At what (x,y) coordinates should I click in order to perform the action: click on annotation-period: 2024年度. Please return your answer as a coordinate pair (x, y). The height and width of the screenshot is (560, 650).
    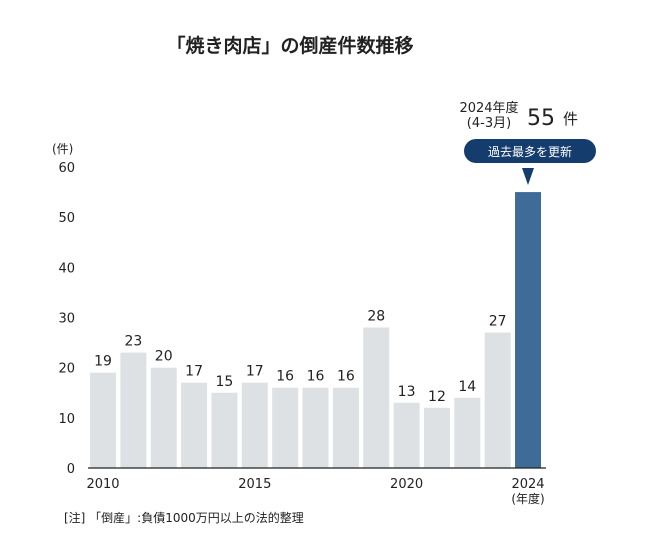
    Looking at the image, I should click on (488, 108).